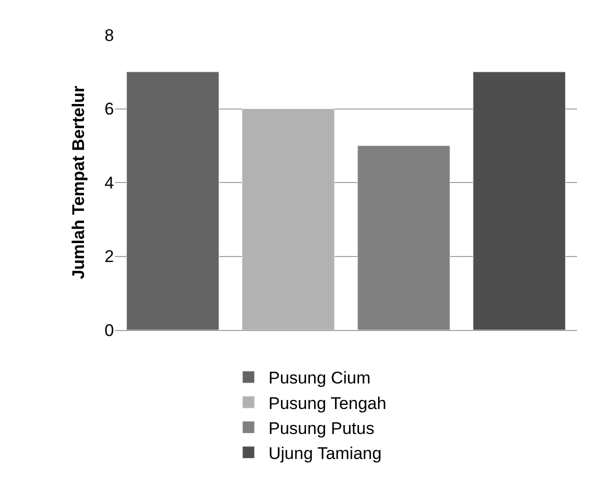 Image resolution: width=597 pixels, height=483 pixels. What do you see at coordinates (109, 256) in the screenshot?
I see `y-tick-label: 2` at bounding box center [109, 256].